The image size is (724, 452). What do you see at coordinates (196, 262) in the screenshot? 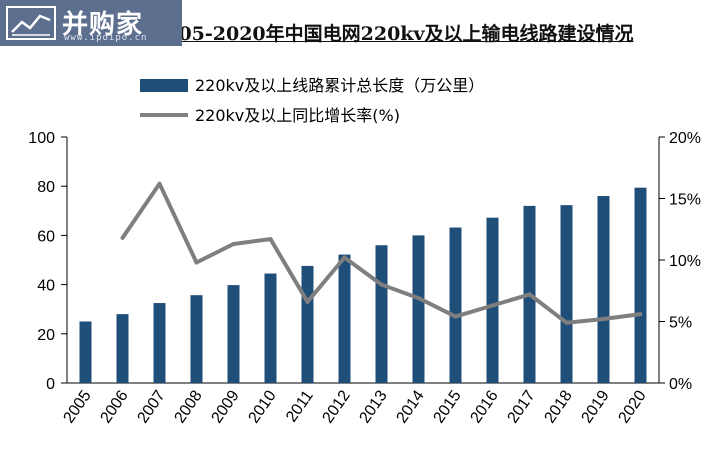
I see `growth-point-2008` at bounding box center [196, 262].